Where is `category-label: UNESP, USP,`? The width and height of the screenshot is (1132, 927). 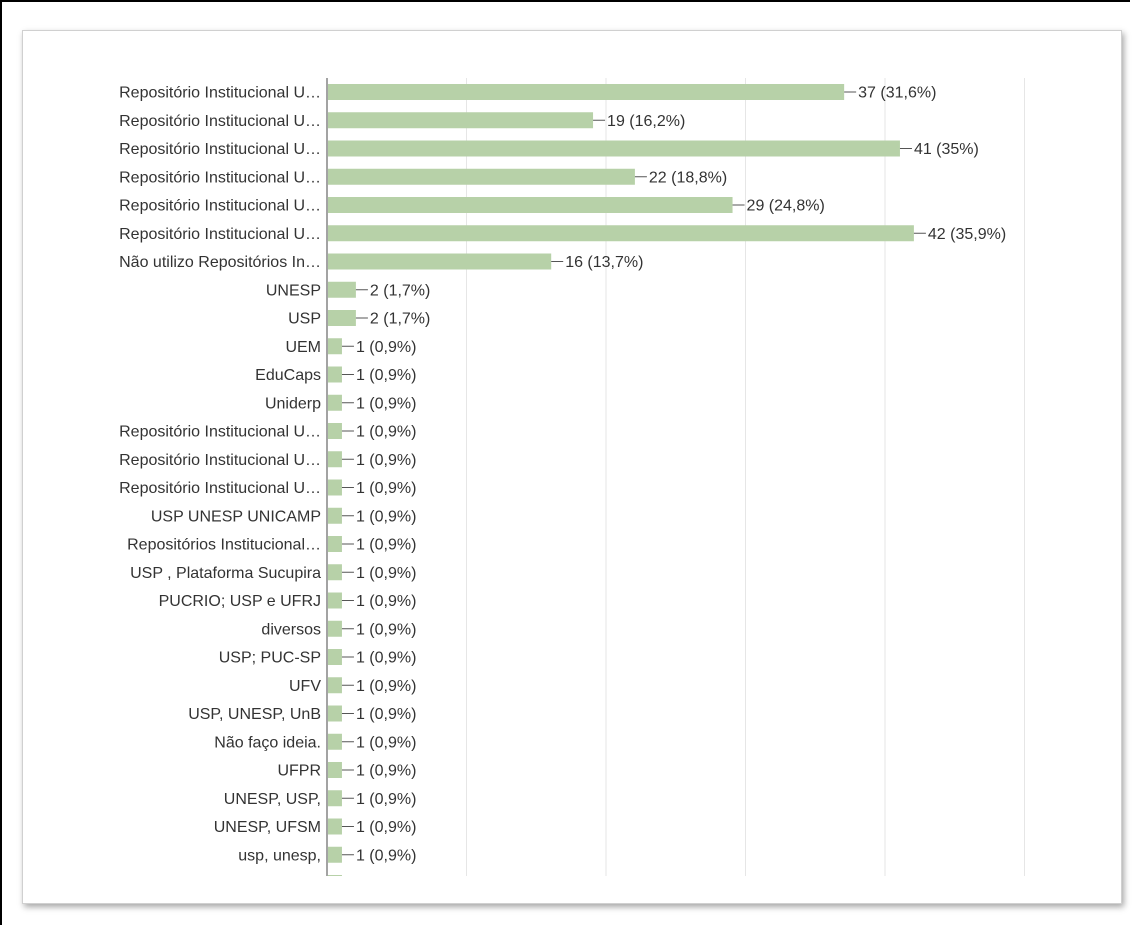
category-label: UNESP, USP, is located at coordinates (272, 799).